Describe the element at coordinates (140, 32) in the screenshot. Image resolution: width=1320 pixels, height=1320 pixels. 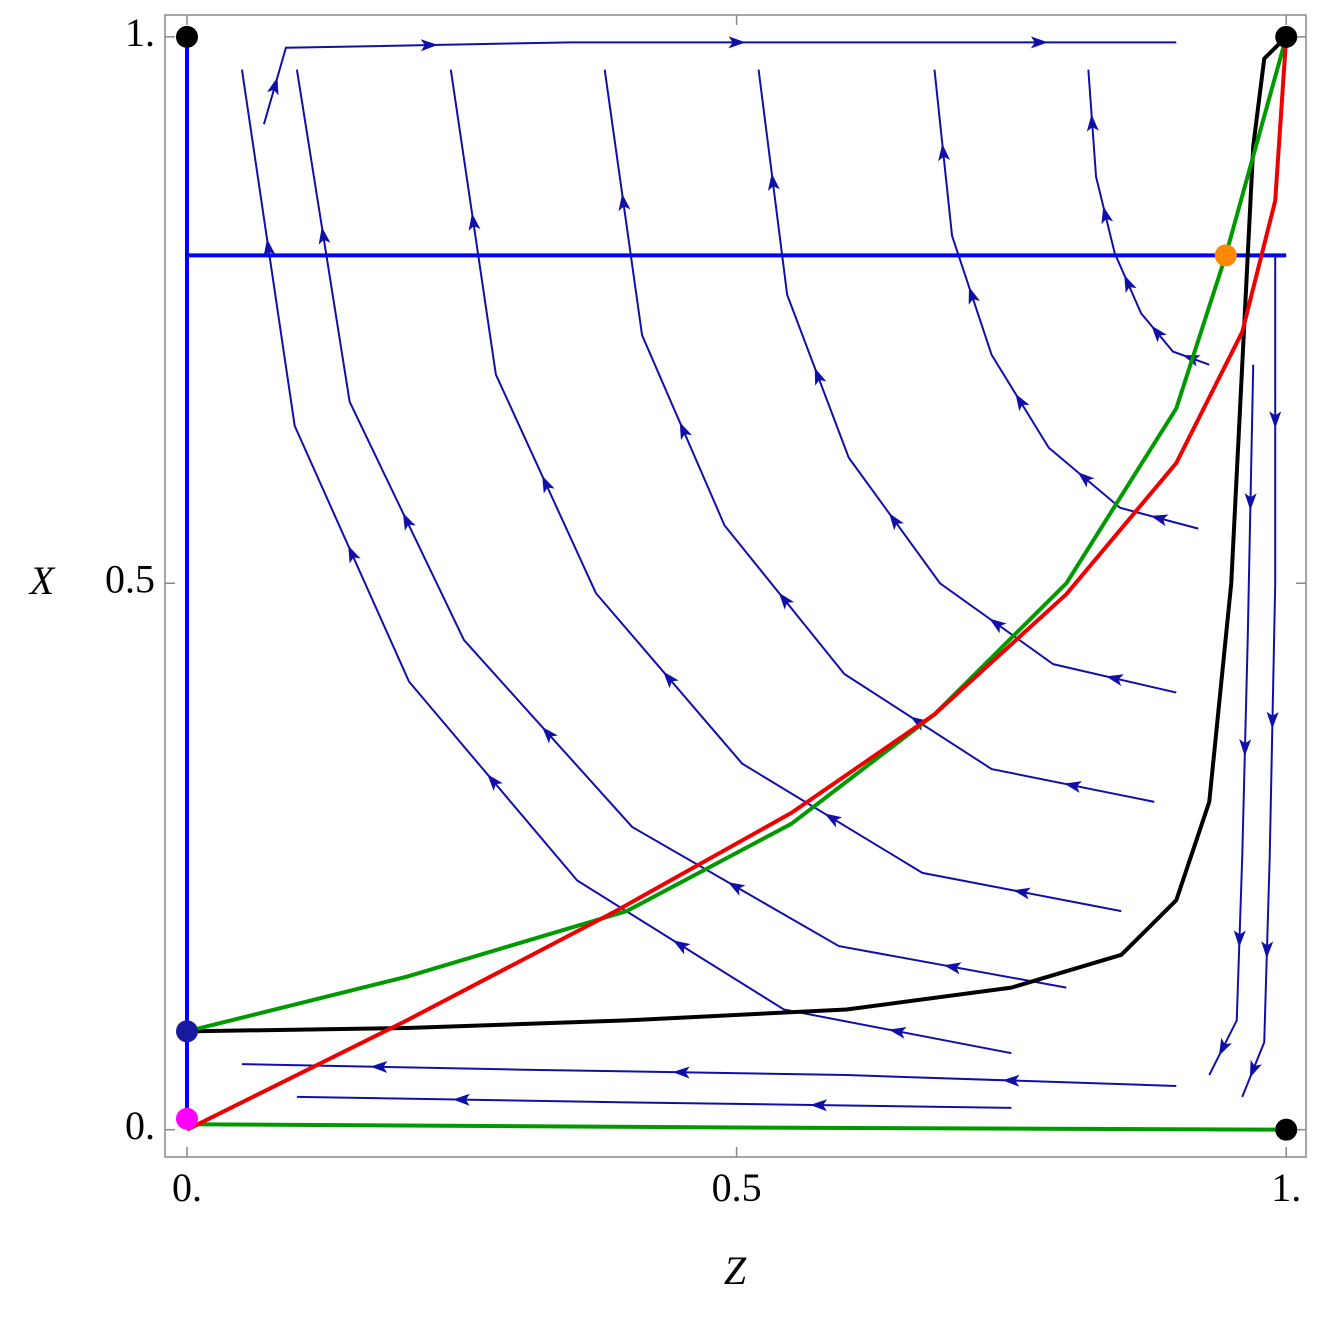
I see `y-tick-label: 1.` at that location.